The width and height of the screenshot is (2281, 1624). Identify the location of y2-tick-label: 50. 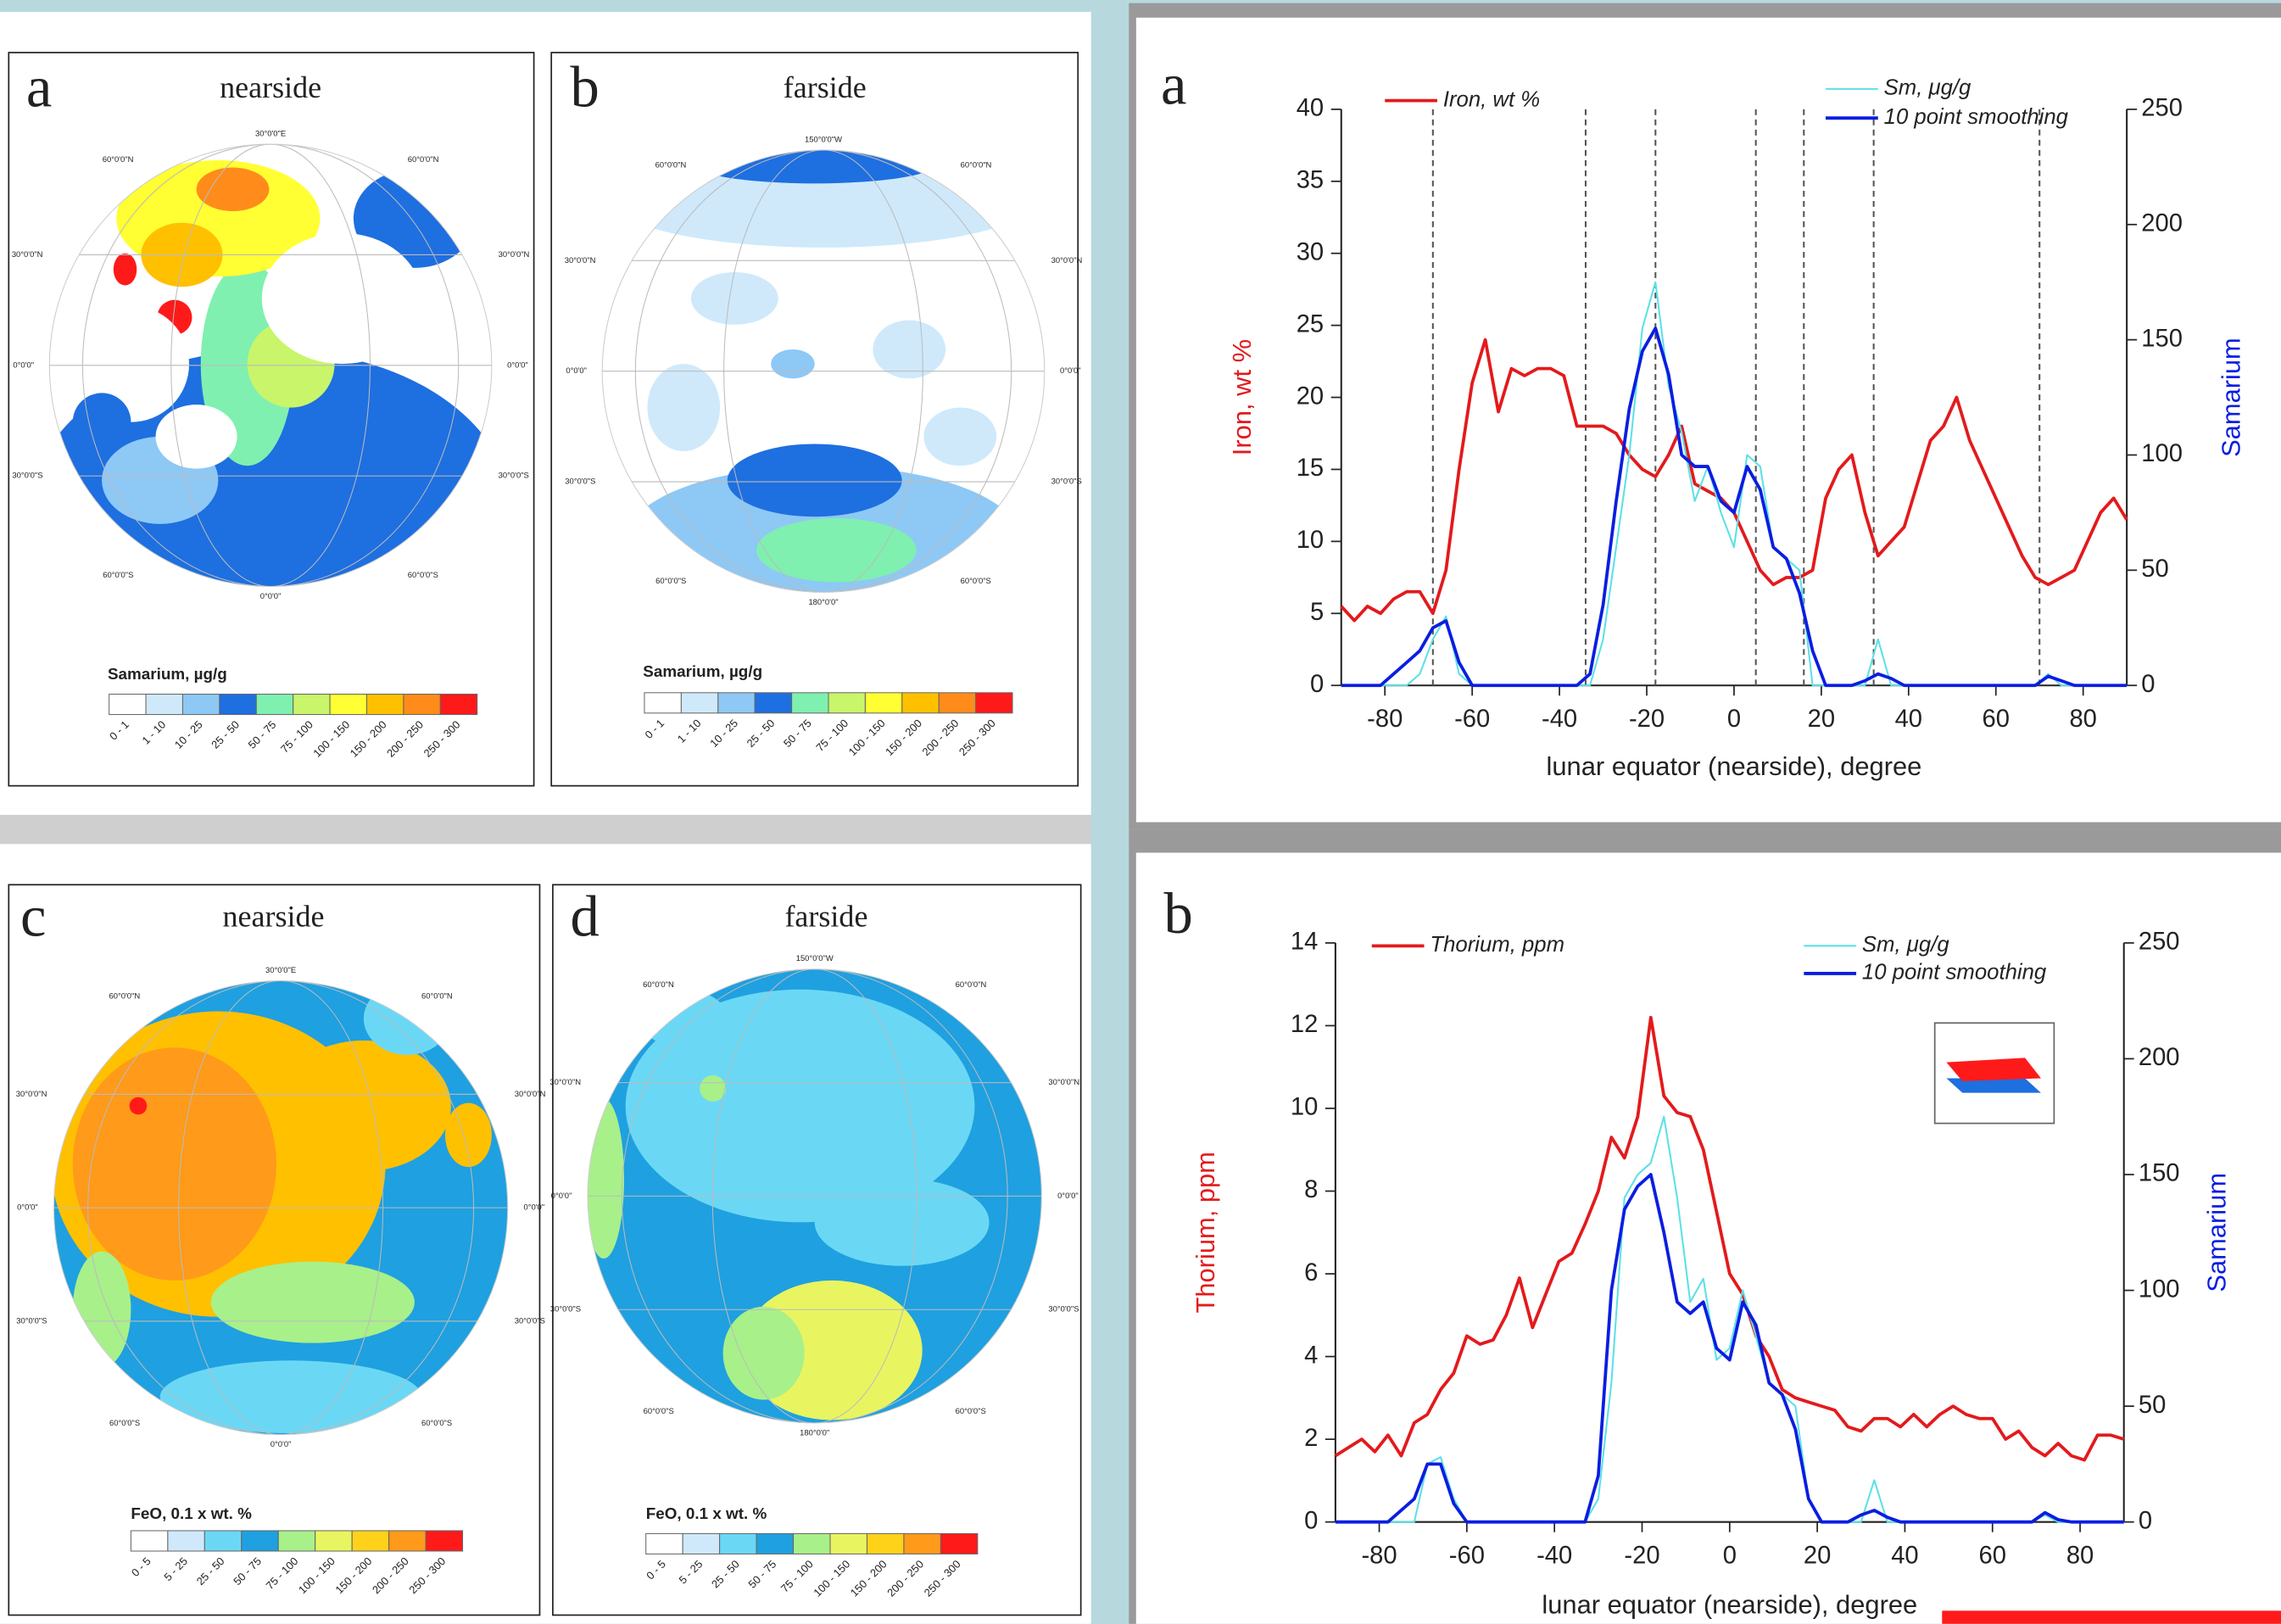
(2154, 569).